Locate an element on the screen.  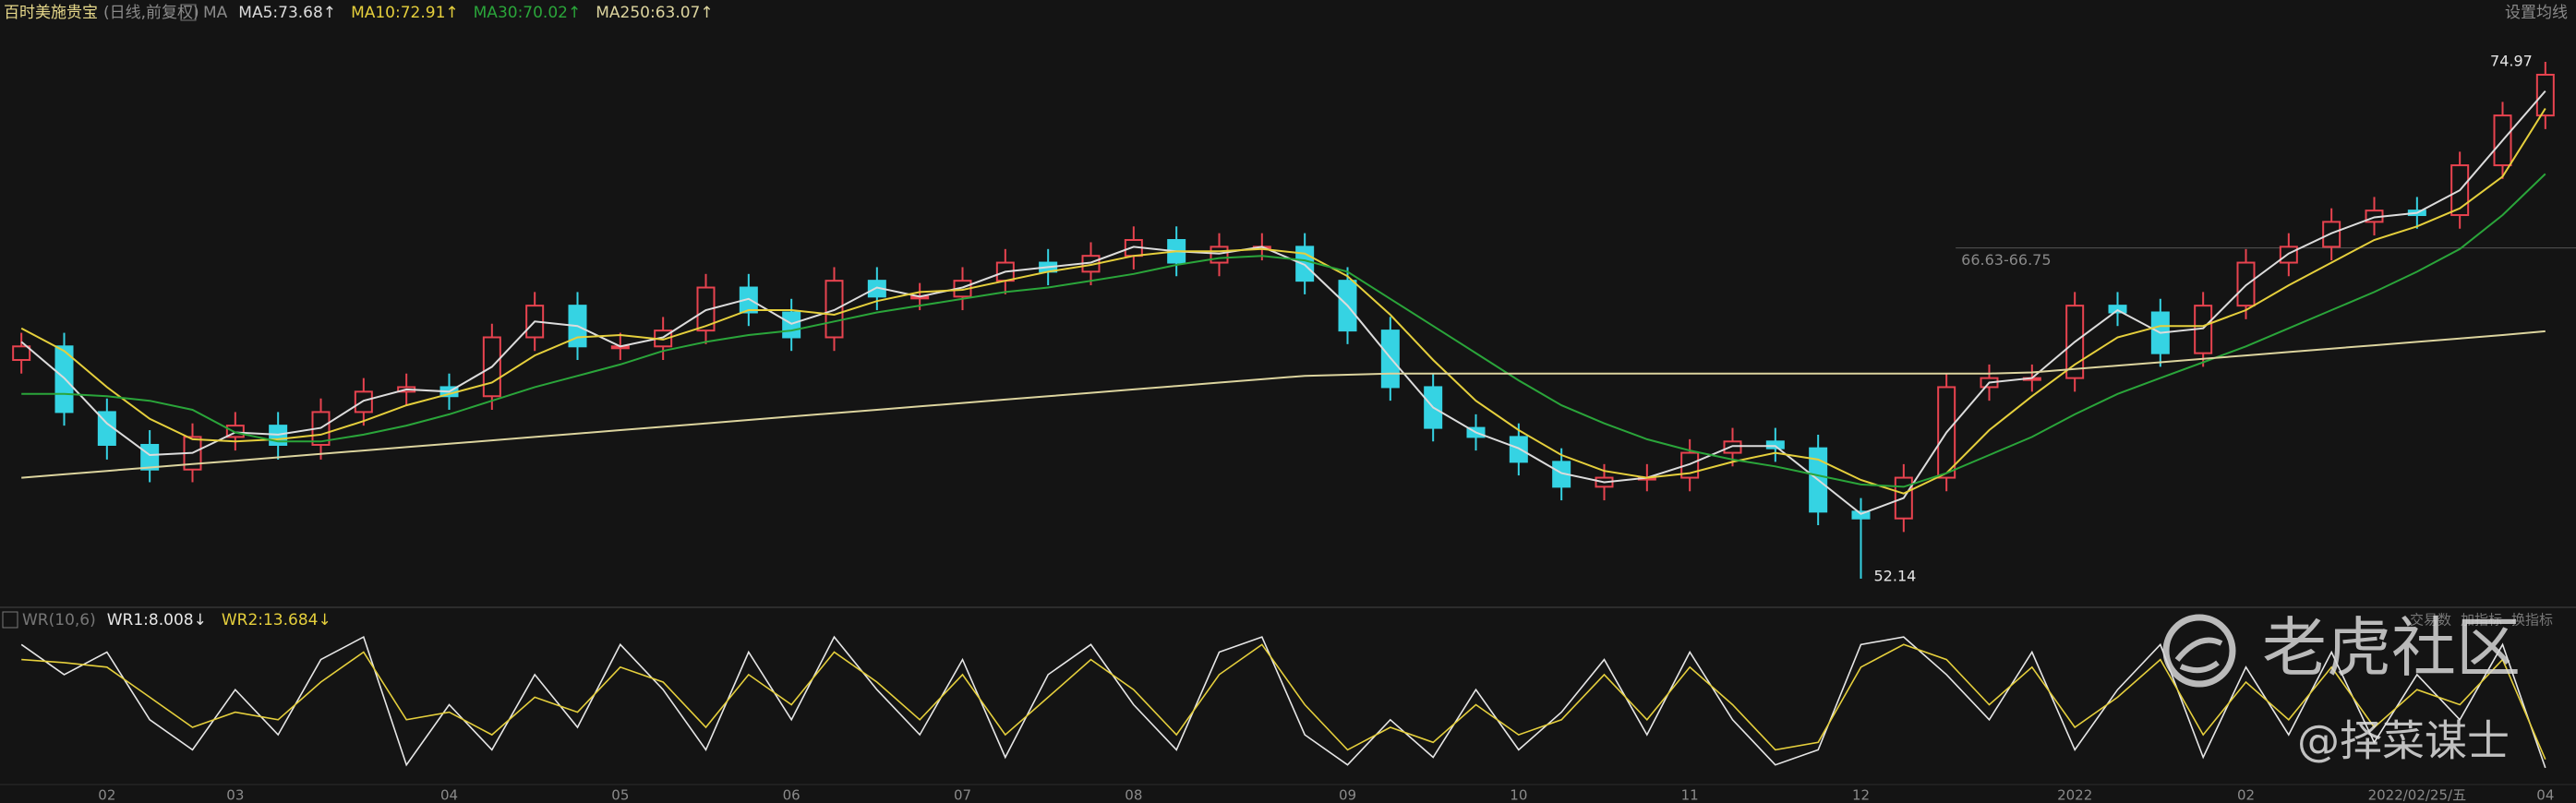
indicator-name: WR(10,6) is located at coordinates (59, 620).